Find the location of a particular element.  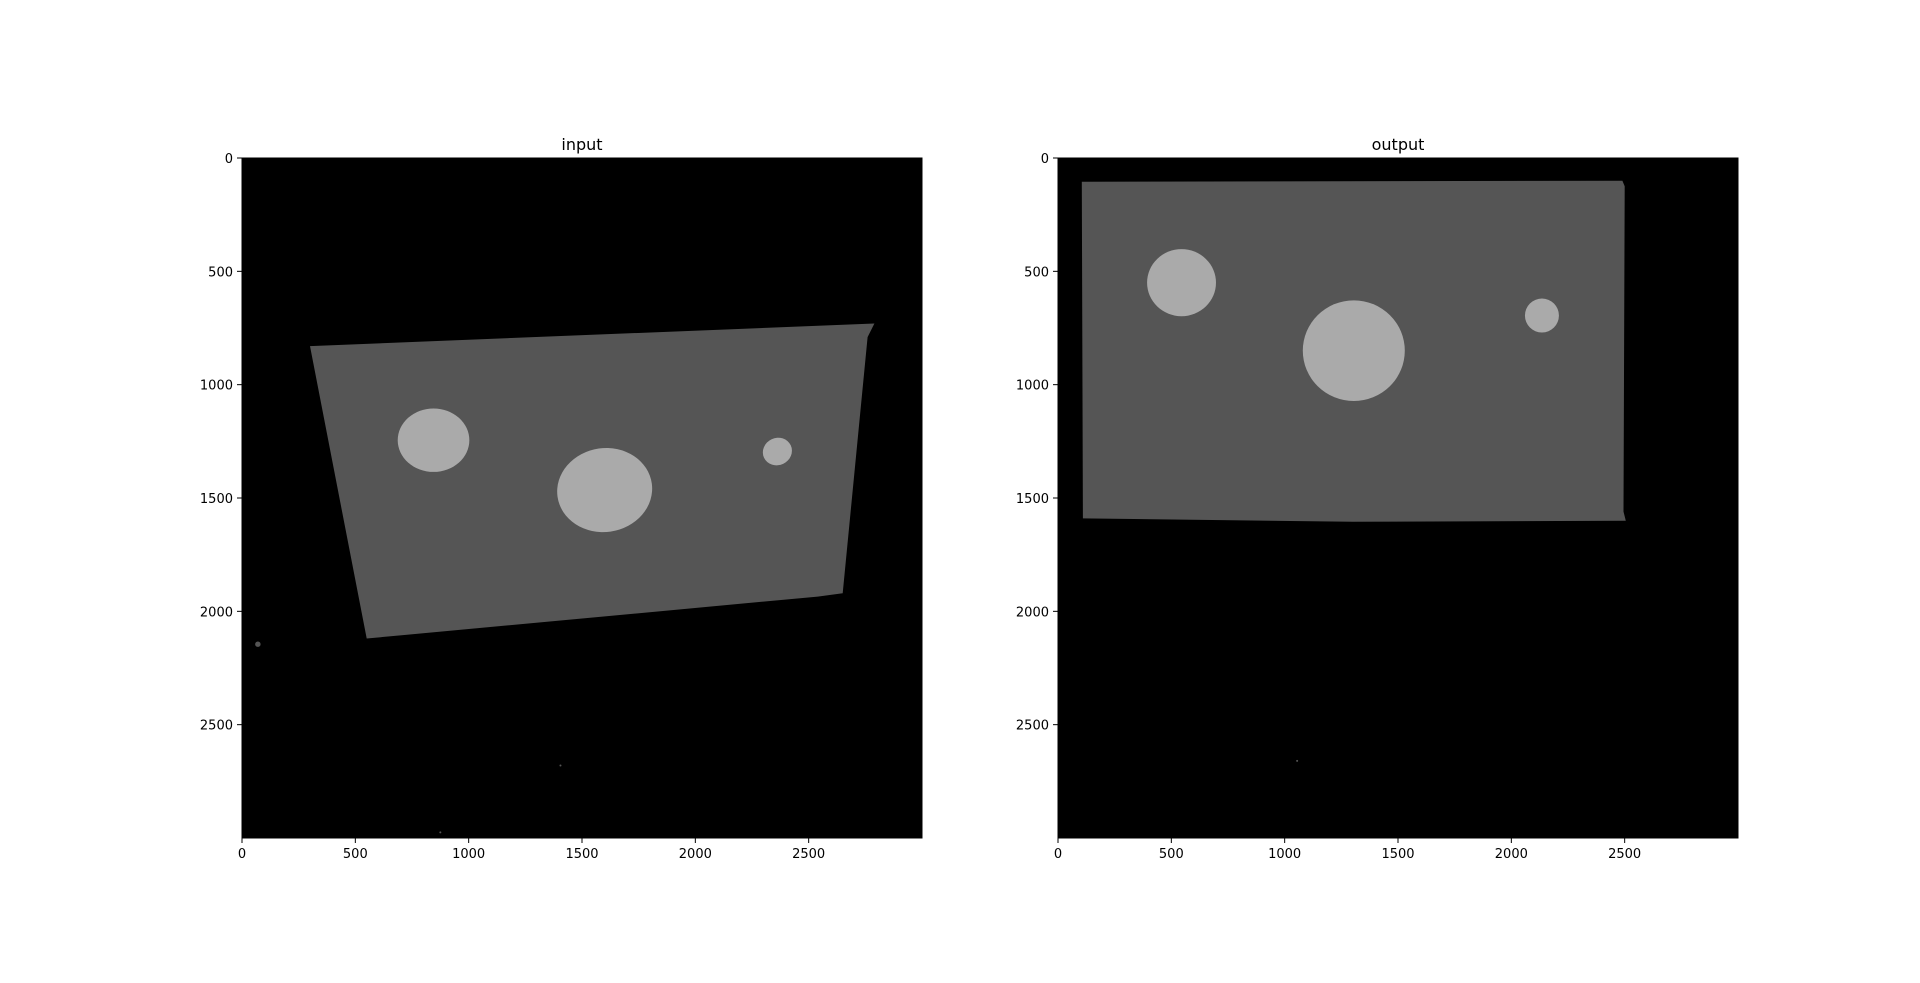

panel-title: input is located at coordinates (581, 144).